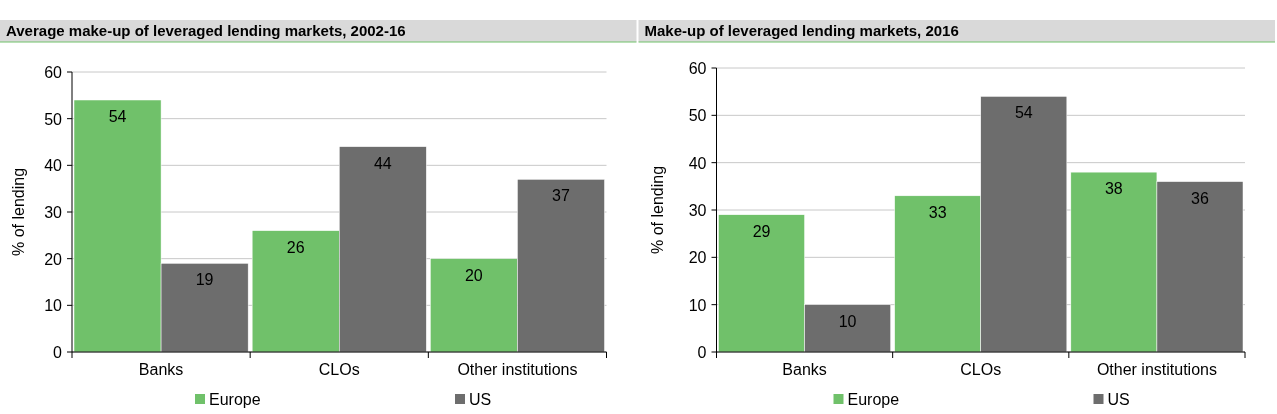 This screenshot has width=1277, height=414. What do you see at coordinates (382, 163) in the screenshot?
I see `data-label: 44` at bounding box center [382, 163].